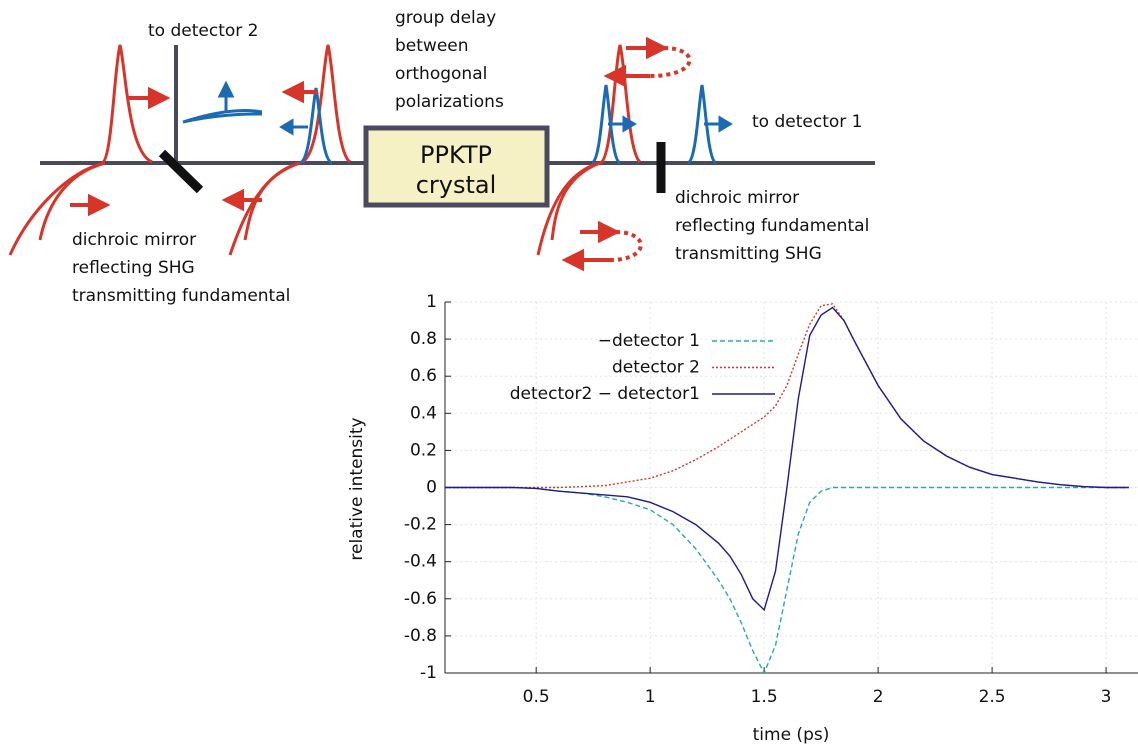 This screenshot has width=1138, height=747. I want to click on y-tick-label: 0.8, so click(423, 339).